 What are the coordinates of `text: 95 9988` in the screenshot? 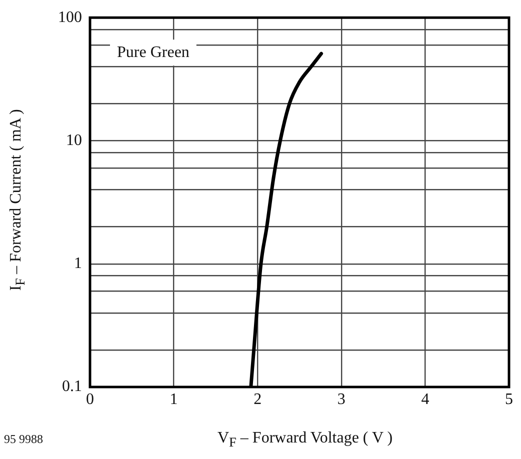 It's located at (23, 439).